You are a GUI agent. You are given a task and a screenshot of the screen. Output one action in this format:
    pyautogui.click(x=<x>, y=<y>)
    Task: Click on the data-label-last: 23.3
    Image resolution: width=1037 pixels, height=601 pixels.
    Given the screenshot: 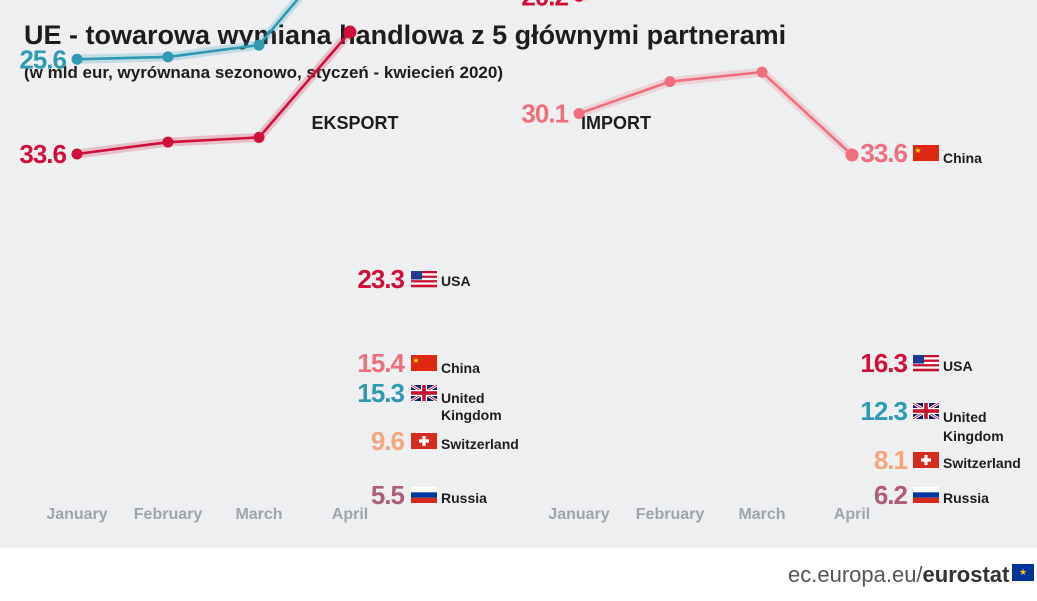 What is the action you would take?
    pyautogui.click(x=380, y=279)
    